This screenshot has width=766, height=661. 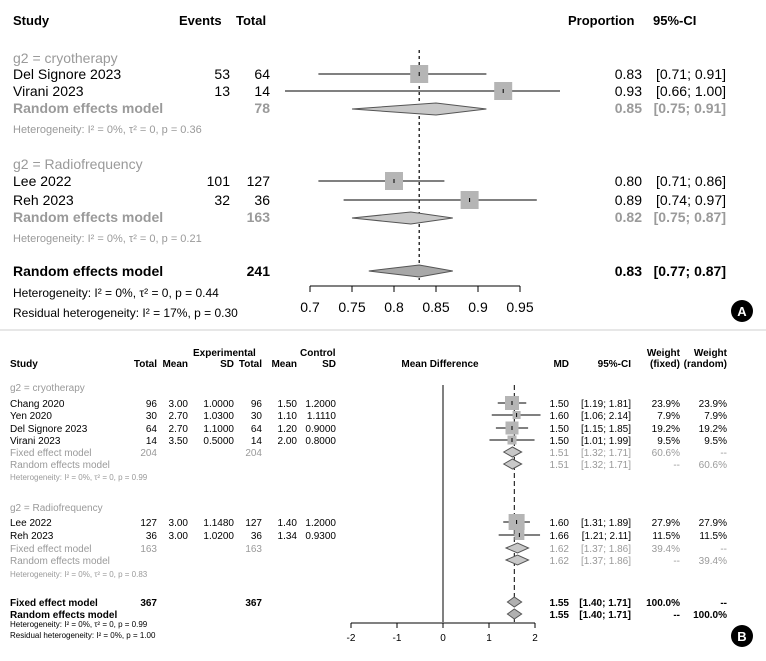 What do you see at coordinates (690, 108) in the screenshot?
I see `re-ci: [0.75; 0.91]` at bounding box center [690, 108].